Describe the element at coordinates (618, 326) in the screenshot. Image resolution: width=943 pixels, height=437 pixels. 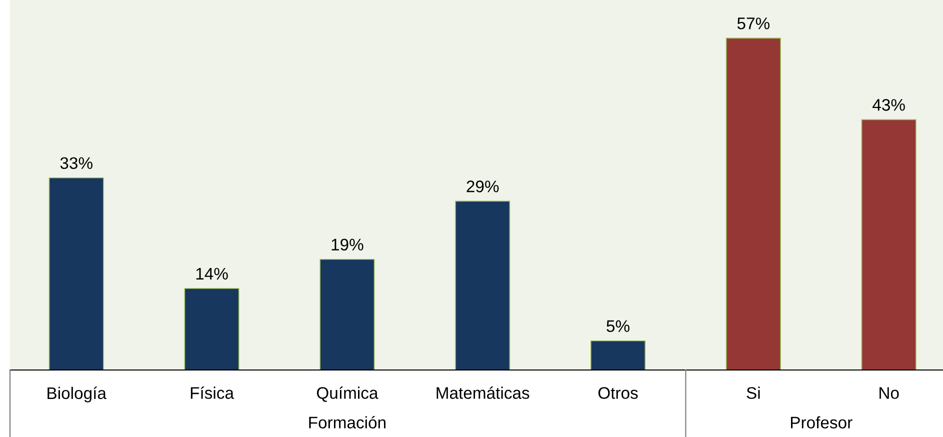
I see `data-label: 5%` at that location.